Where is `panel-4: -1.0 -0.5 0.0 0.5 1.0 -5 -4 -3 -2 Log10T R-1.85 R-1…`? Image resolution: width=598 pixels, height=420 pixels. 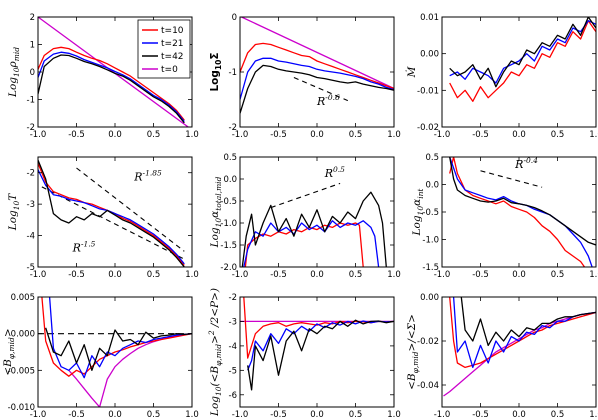 panel-4: -1.0 -0.5 0.0 0.5 1.0 -5 -4 -3 -2 Log10T R-1.85 R-1… is located at coordinates (103, 218).